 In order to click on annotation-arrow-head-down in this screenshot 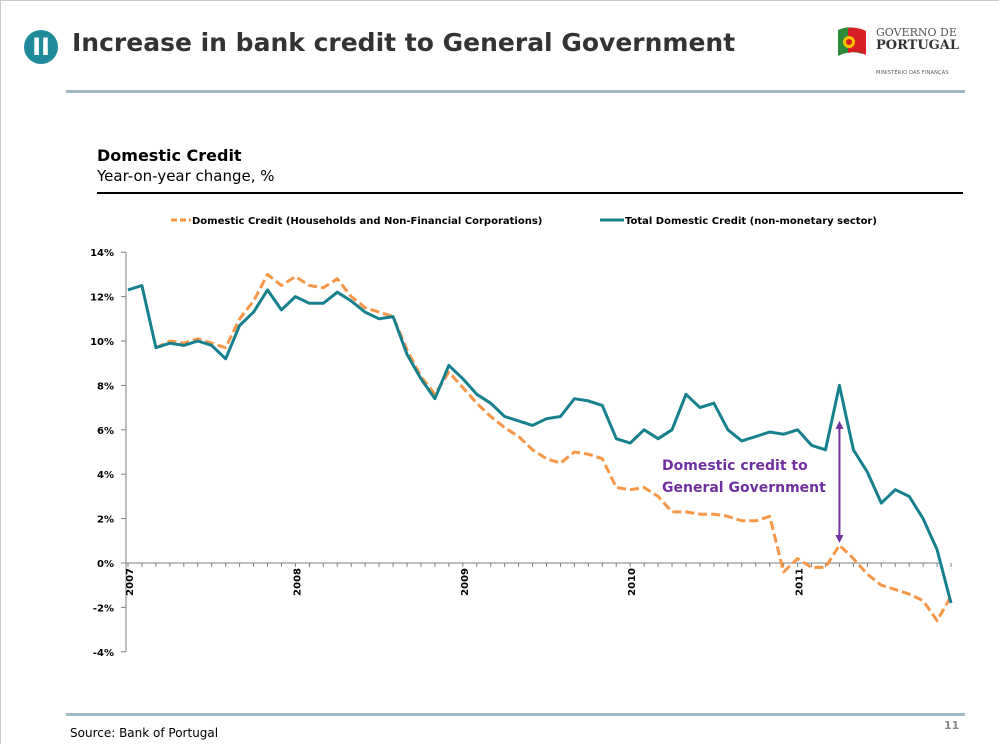, I will do `click(839, 539)`.